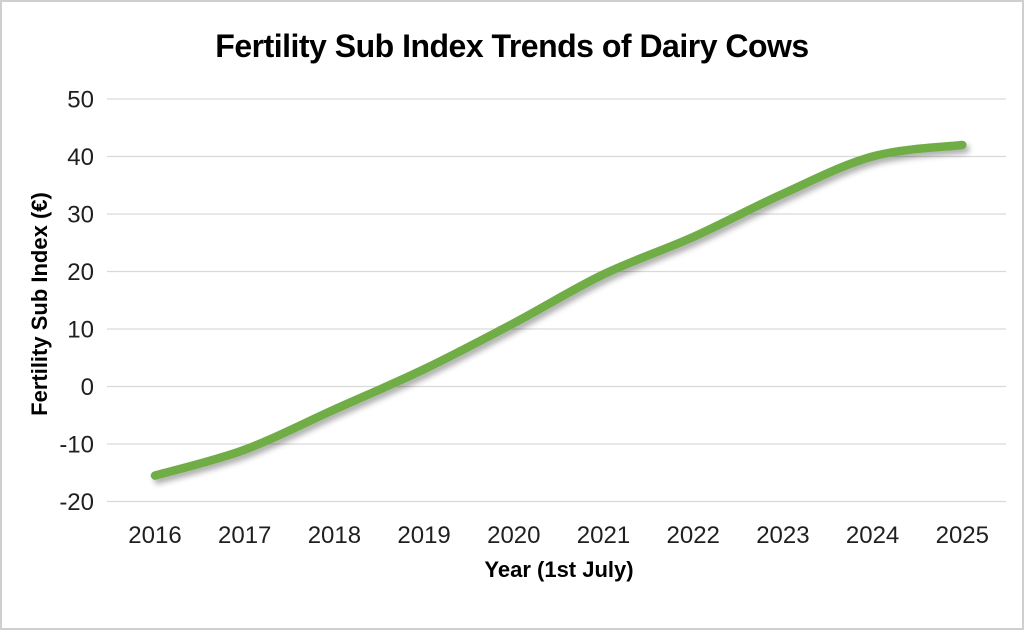 This screenshot has width=1024, height=630. I want to click on x-tick-label: 2022, so click(693, 535).